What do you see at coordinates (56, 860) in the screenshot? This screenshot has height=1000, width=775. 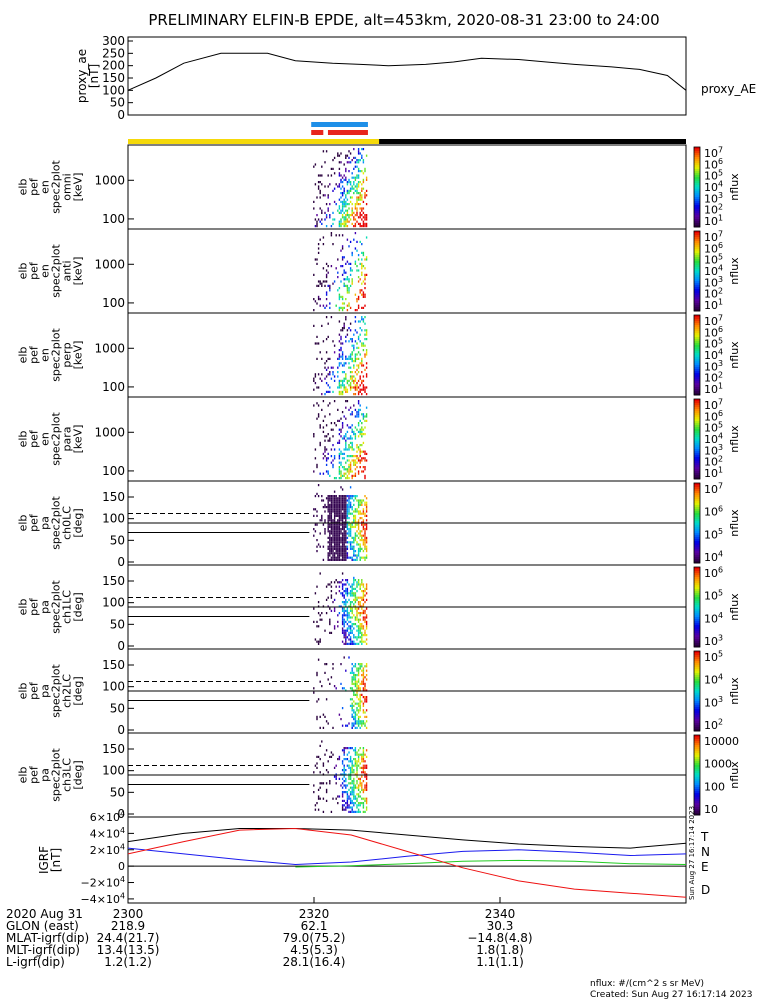 I see `ylabel-line: [nT]` at bounding box center [56, 860].